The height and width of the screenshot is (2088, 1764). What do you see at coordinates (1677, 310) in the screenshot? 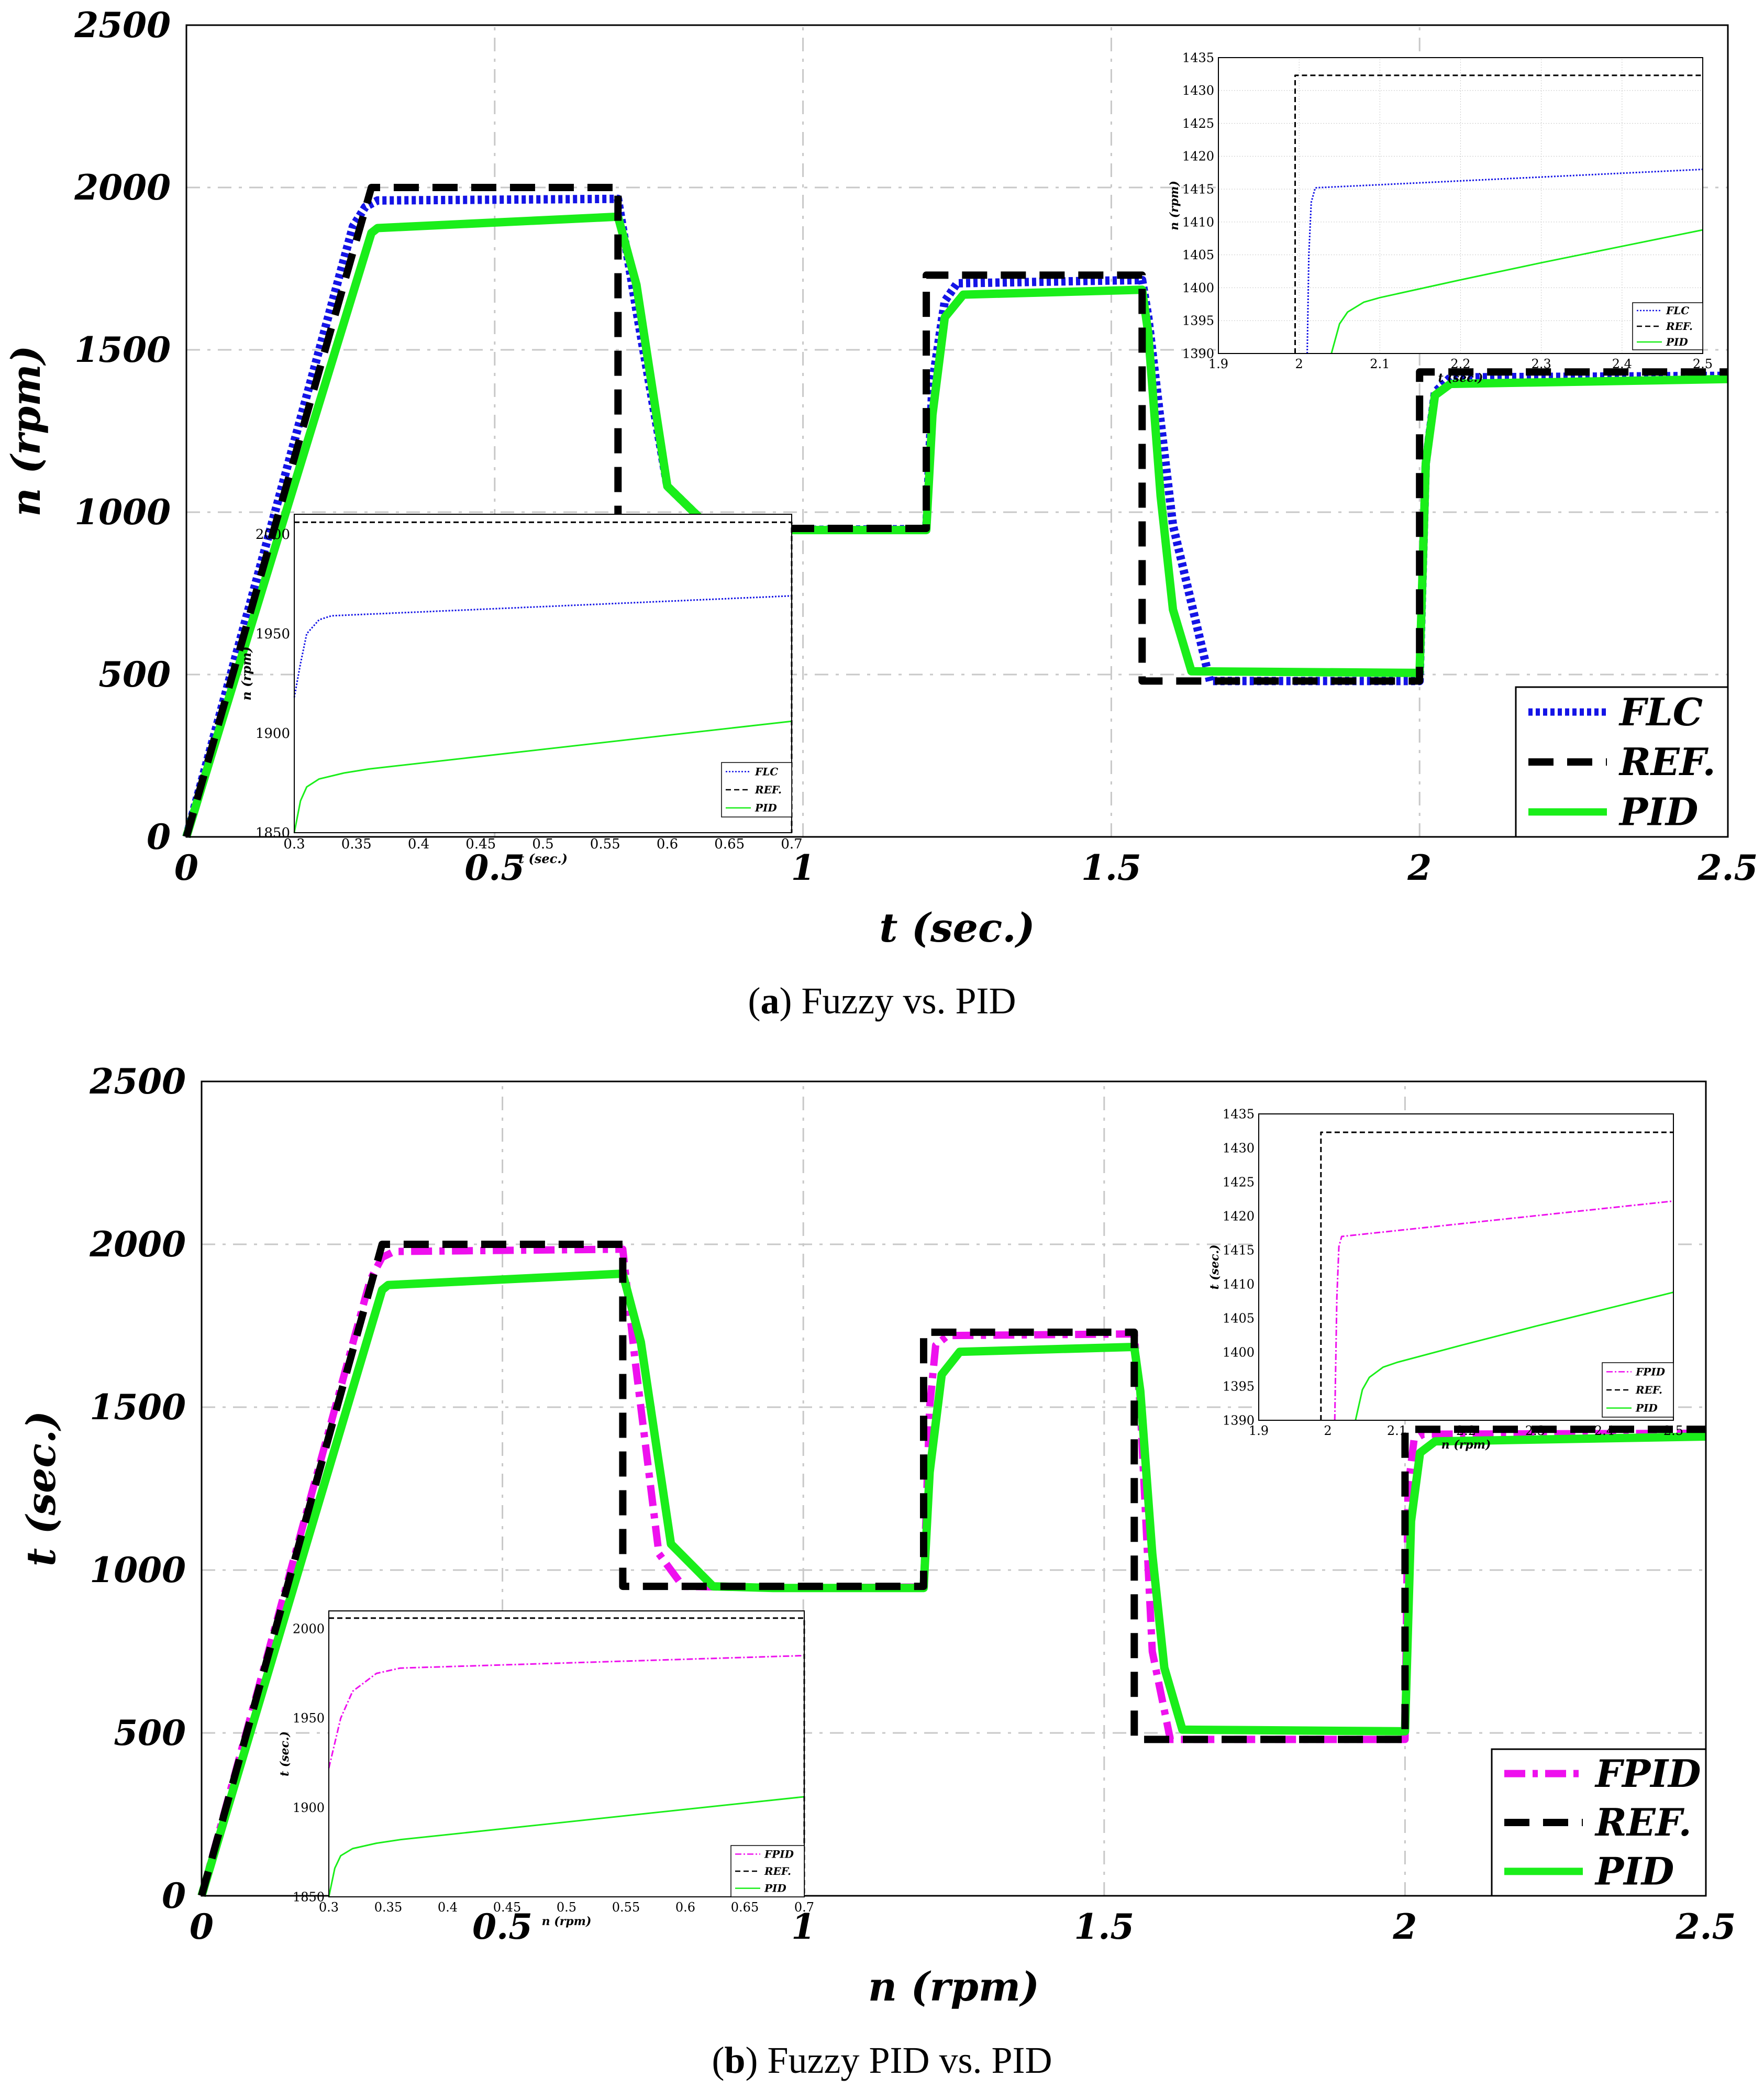
I see `a-inset-tr-legend-label: FLC` at bounding box center [1677, 310].